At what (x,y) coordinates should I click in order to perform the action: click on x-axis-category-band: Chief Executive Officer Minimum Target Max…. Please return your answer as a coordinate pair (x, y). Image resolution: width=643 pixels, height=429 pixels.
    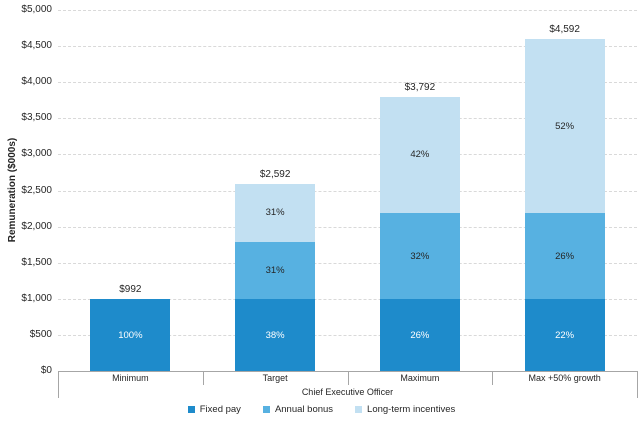
    Looking at the image, I should click on (348, 385).